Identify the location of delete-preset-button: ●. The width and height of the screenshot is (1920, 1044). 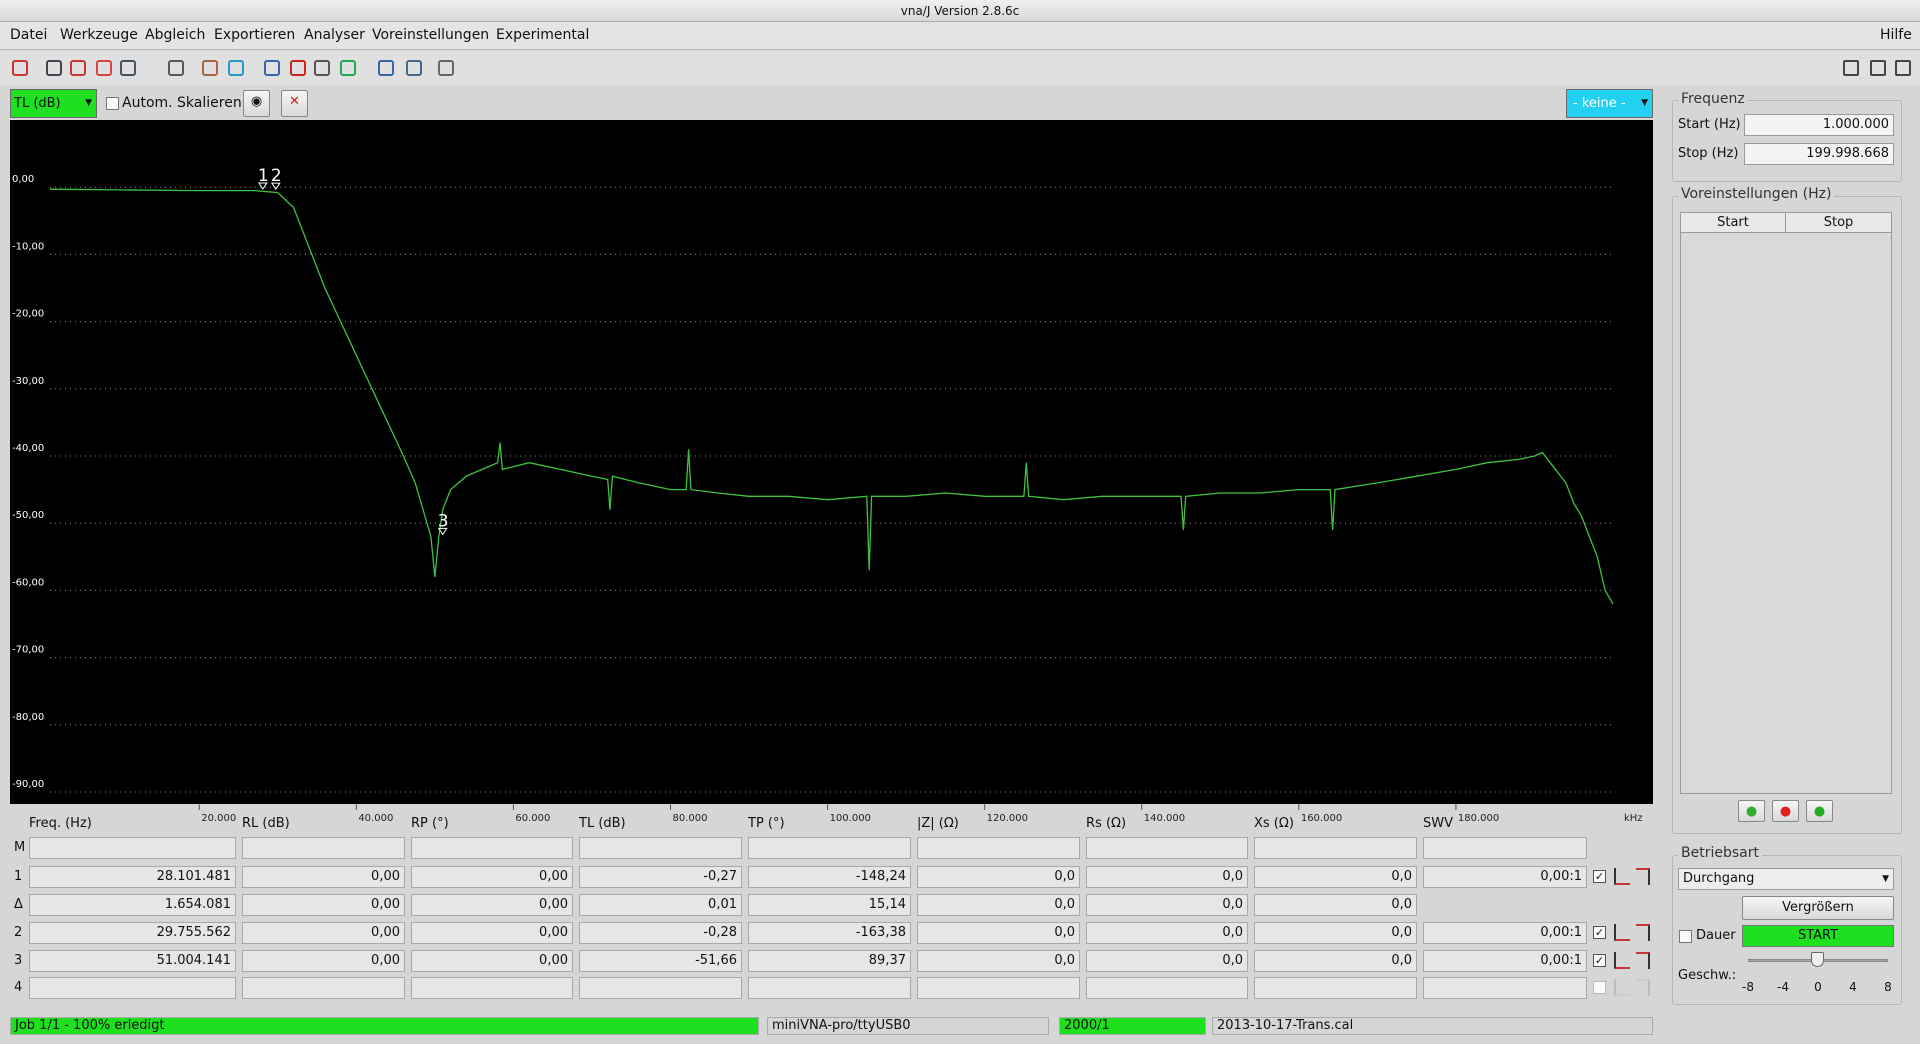
(1785, 811).